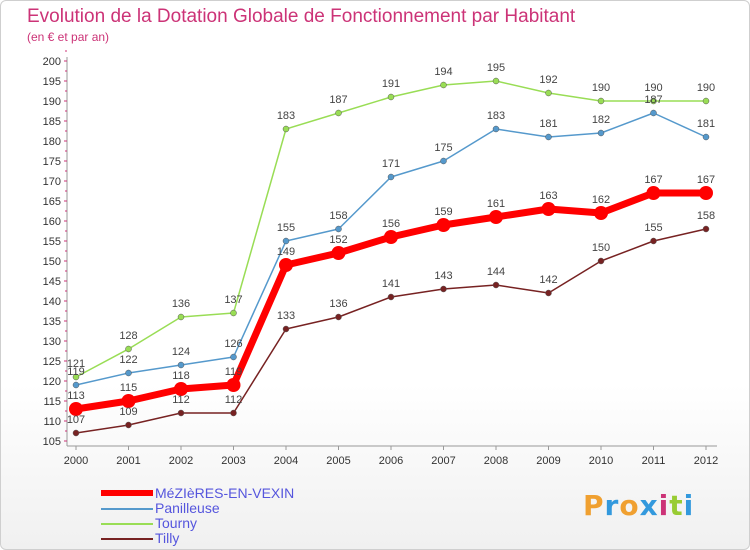 The image size is (750, 550). What do you see at coordinates (443, 461) in the screenshot?
I see `x-tick-label: 2007` at bounding box center [443, 461].